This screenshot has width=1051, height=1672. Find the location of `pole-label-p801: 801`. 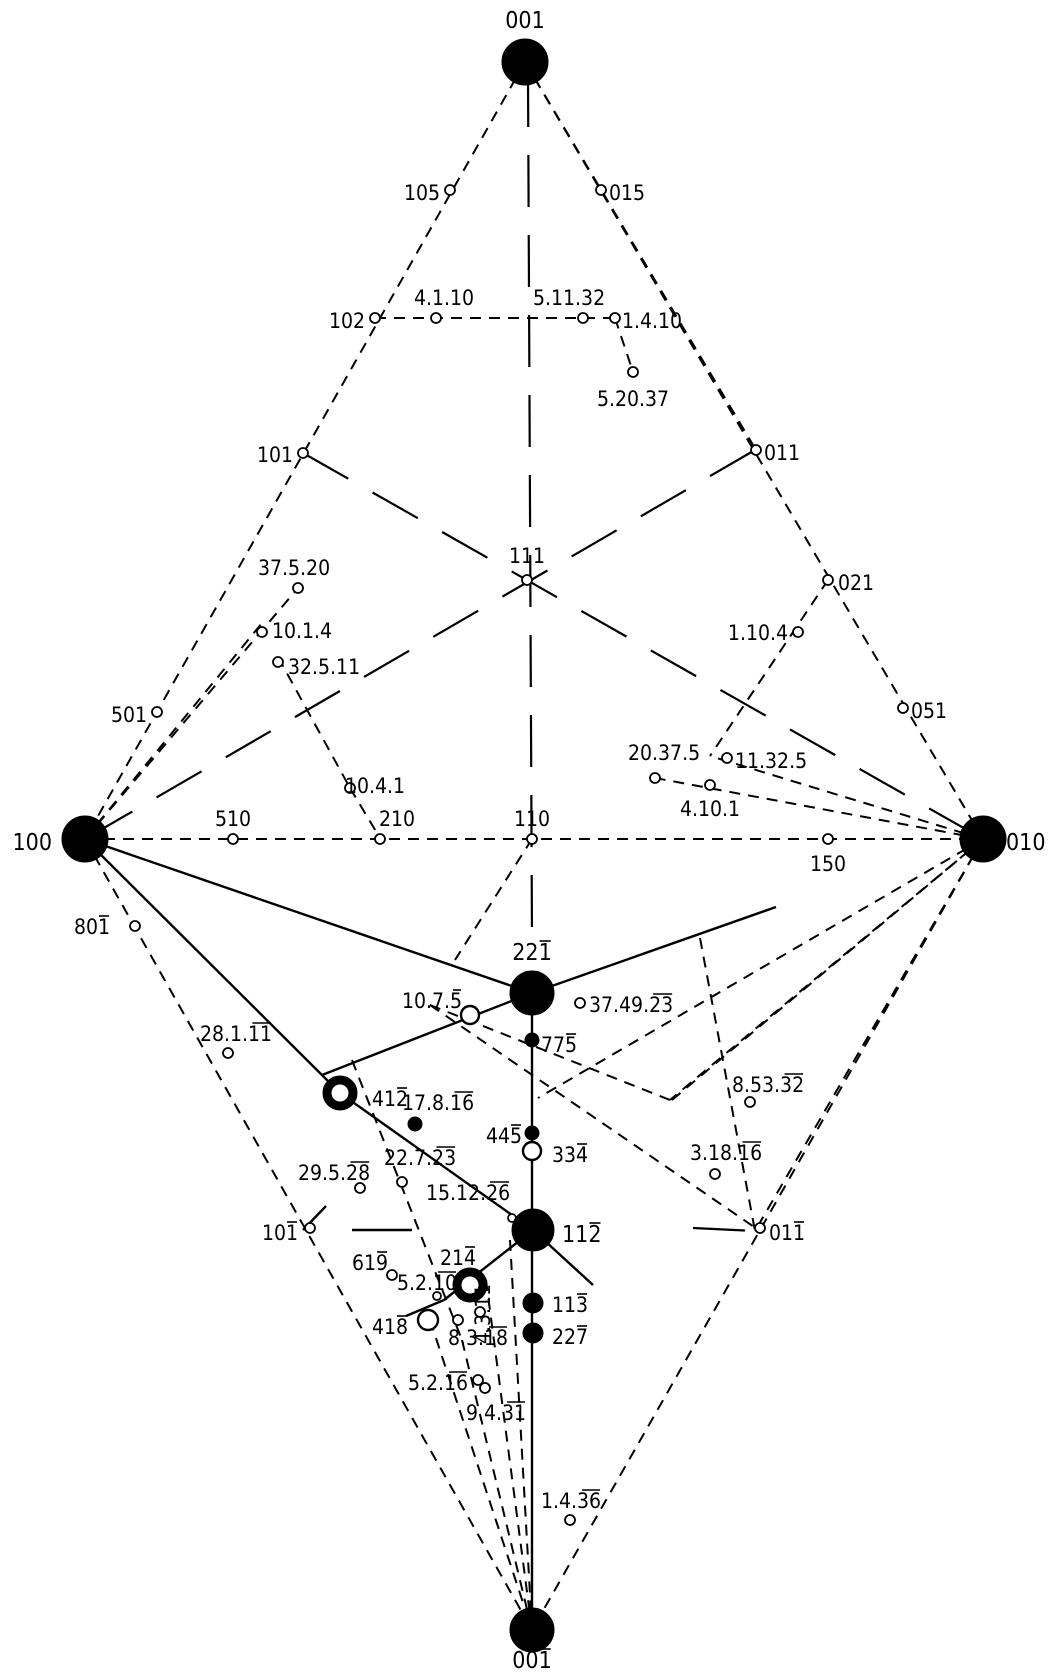

pole-label-p801: 801 is located at coordinates (92, 927).